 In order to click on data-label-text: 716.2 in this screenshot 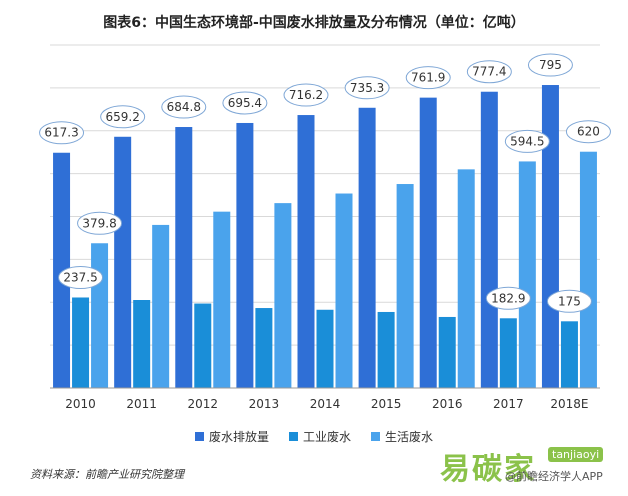, I will do `click(306, 95)`.